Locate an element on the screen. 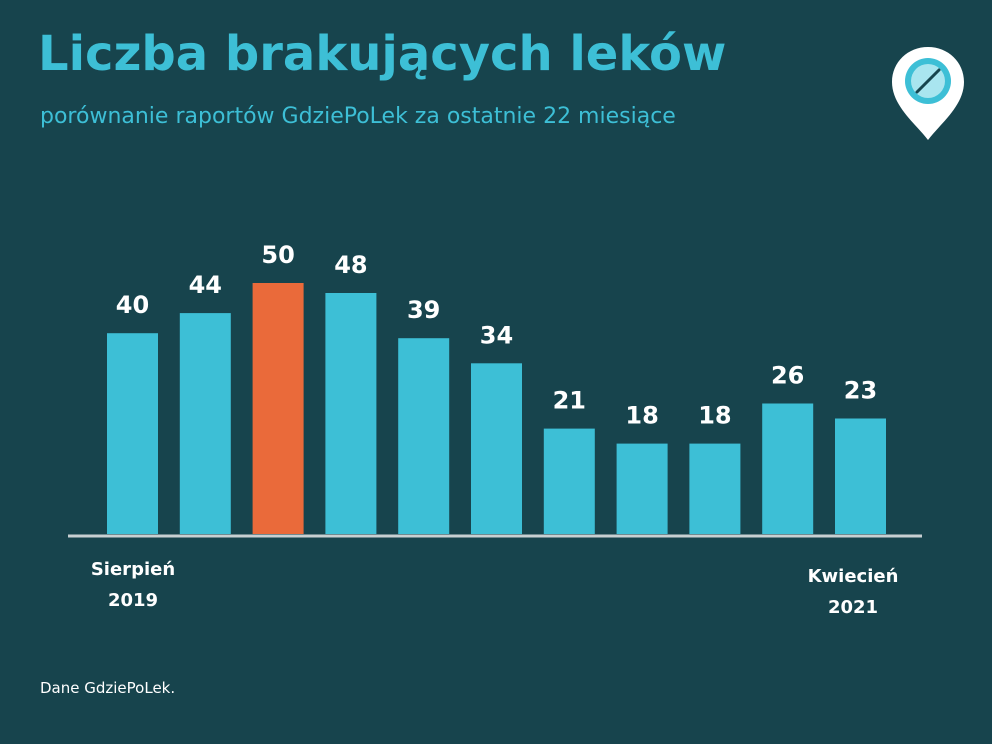 The image size is (992, 744). bar-value-label: 44 is located at coordinates (205, 285).